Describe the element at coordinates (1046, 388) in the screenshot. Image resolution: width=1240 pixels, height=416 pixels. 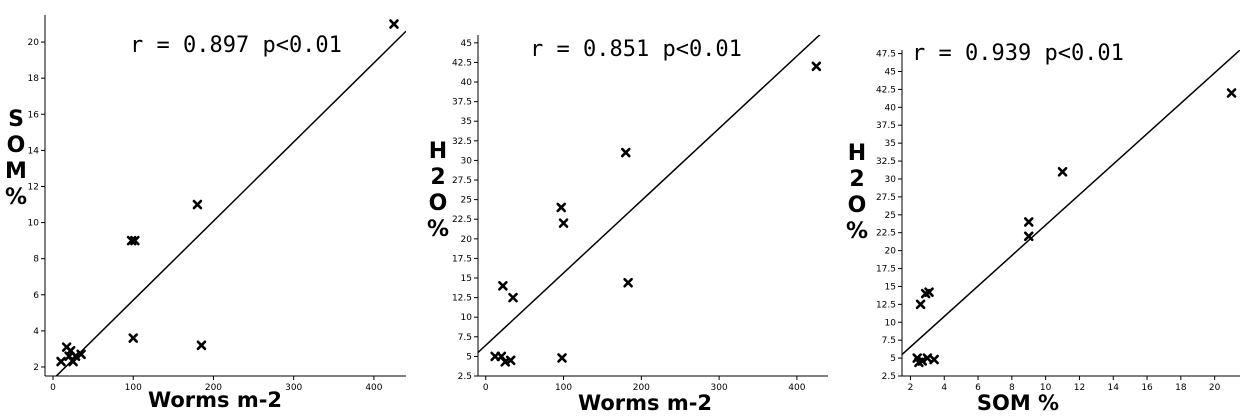
I see `x-tick-label: 10` at that location.